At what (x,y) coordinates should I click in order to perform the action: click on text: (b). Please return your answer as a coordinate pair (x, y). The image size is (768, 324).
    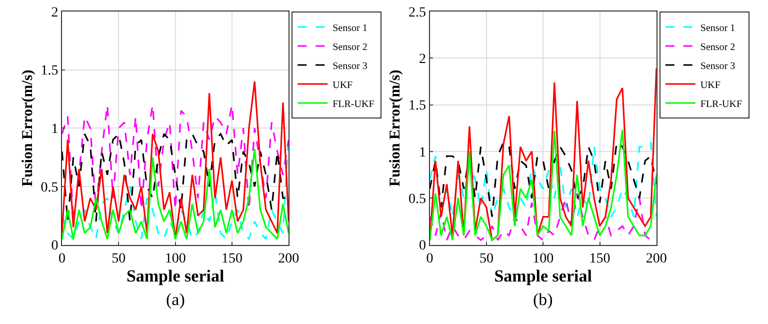
    Looking at the image, I should click on (543, 299).